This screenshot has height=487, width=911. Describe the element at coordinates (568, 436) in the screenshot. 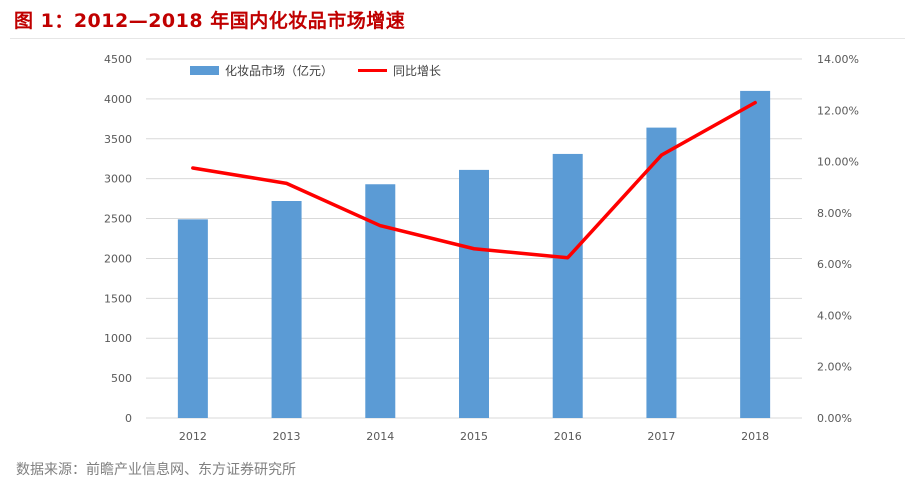

I see `x-tick-label: 2016` at that location.